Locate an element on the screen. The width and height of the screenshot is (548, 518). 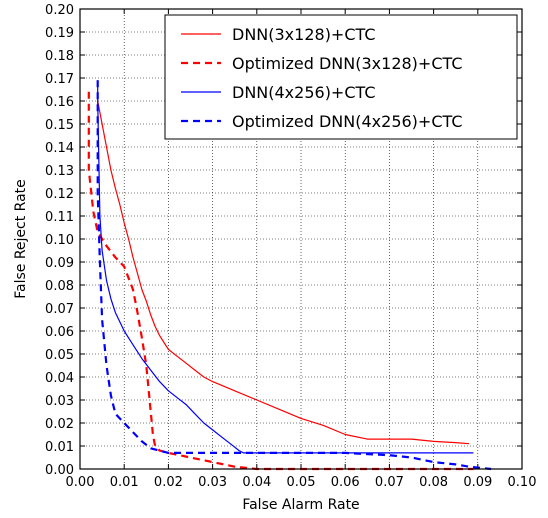
y-tick-label: 0.19 is located at coordinates (59, 33).